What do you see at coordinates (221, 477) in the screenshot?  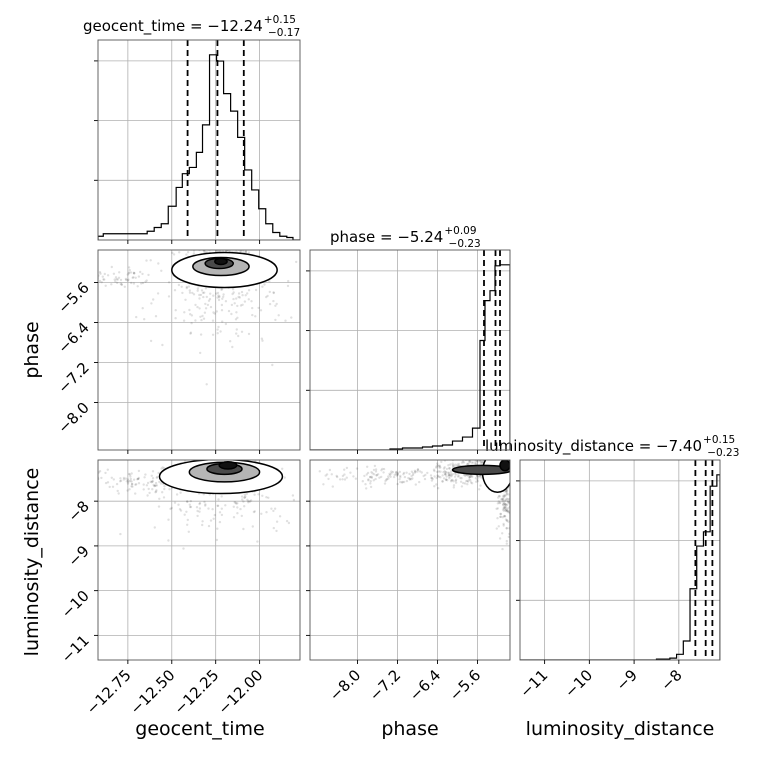 I see `density-contours` at bounding box center [221, 477].